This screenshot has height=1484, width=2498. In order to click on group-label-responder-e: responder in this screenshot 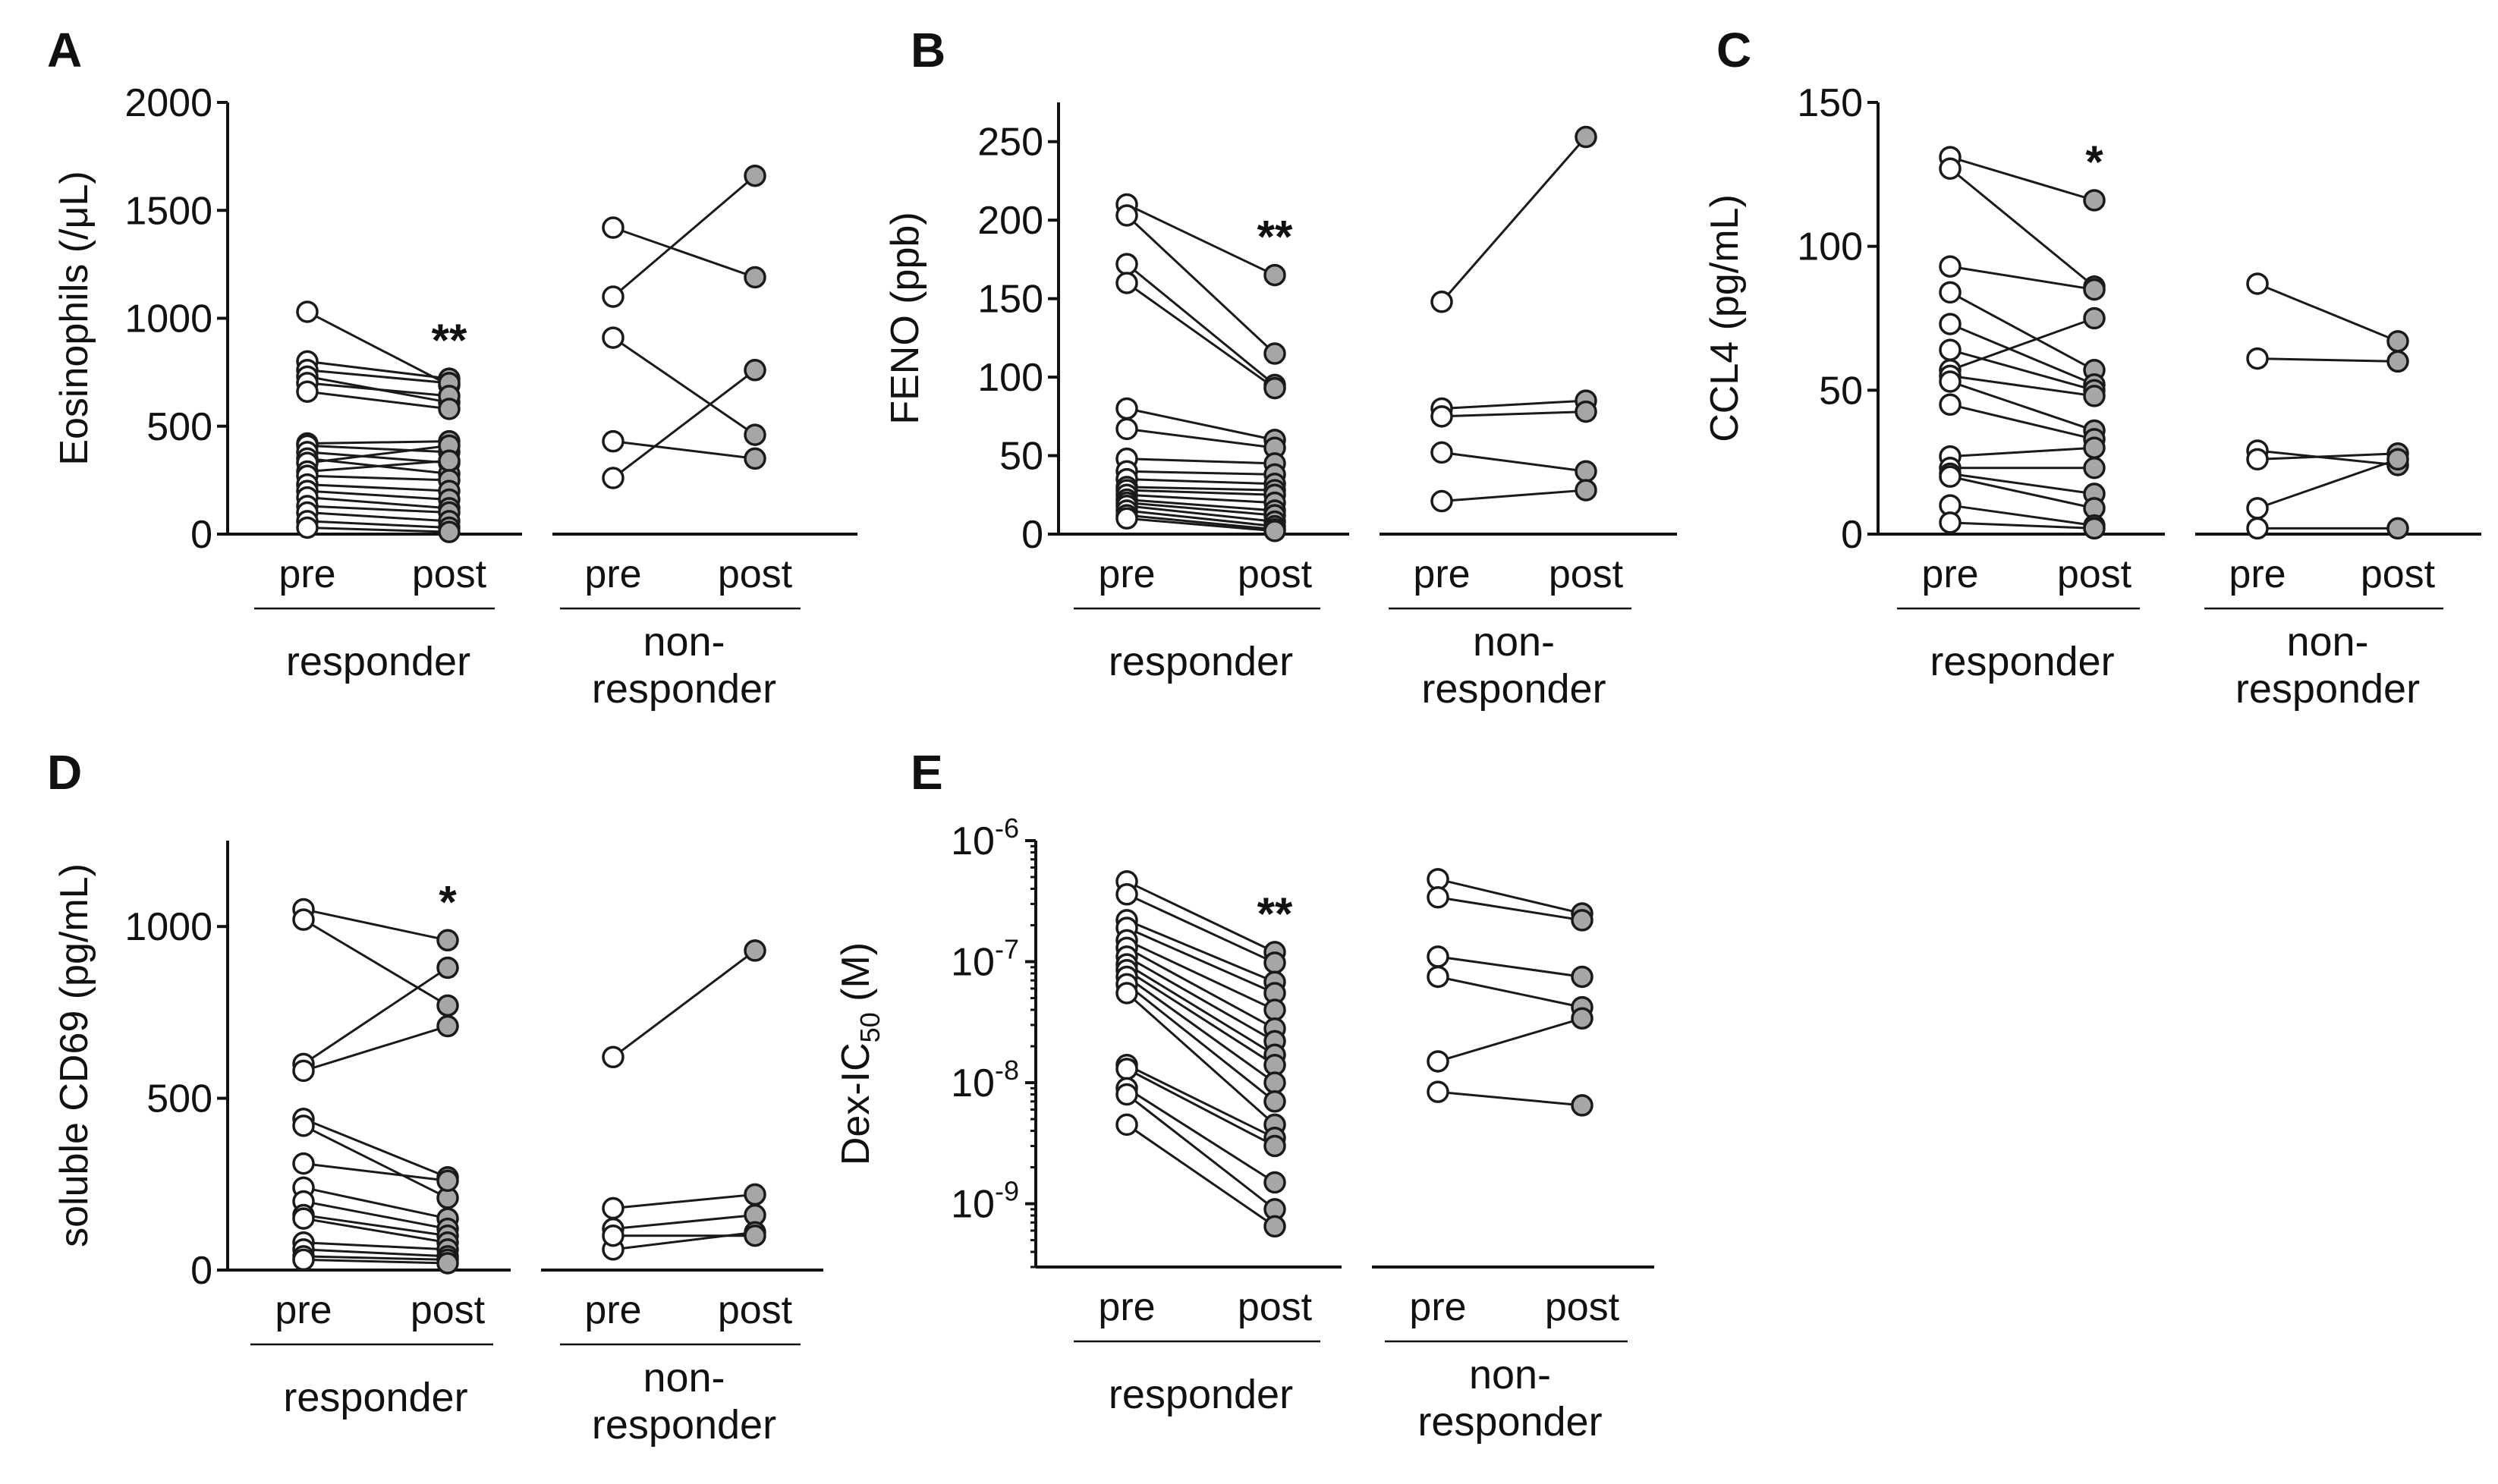, I will do `click(1201, 1394)`.